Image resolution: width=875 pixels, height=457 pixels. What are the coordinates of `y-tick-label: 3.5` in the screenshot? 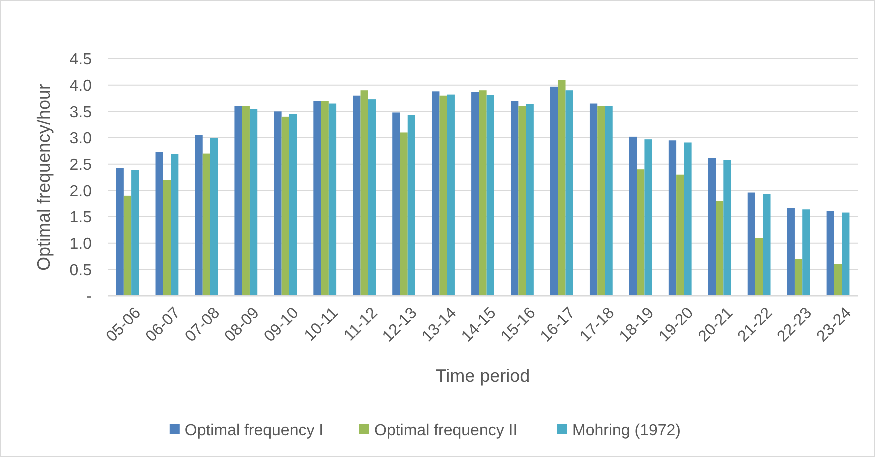 It's located at (81, 113).